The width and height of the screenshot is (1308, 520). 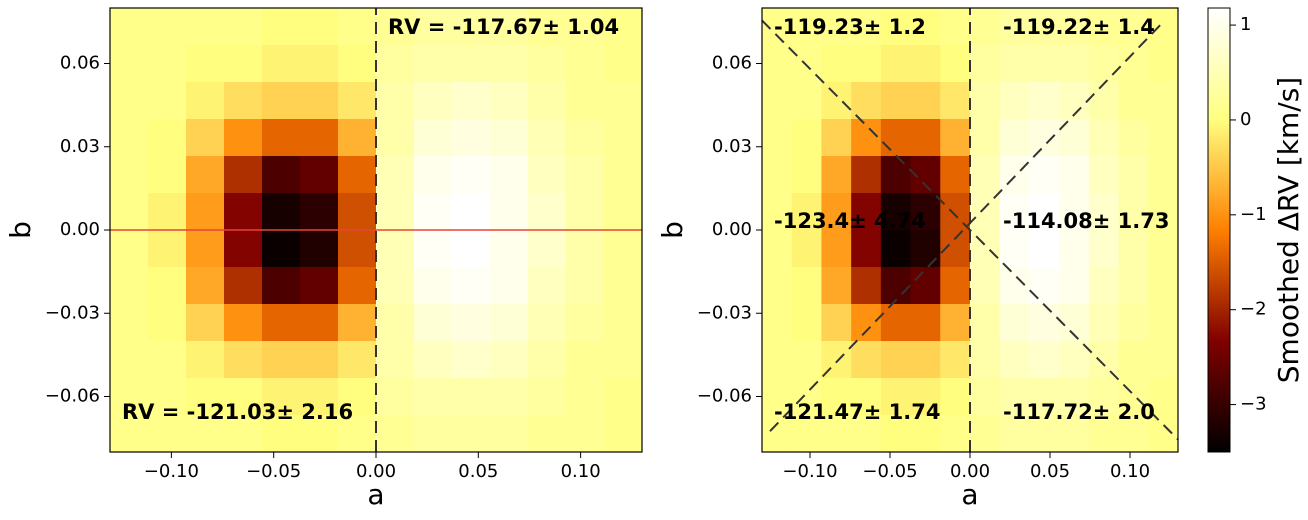 I want to click on colorbar-tick-label: −2, so click(x=1253, y=309).